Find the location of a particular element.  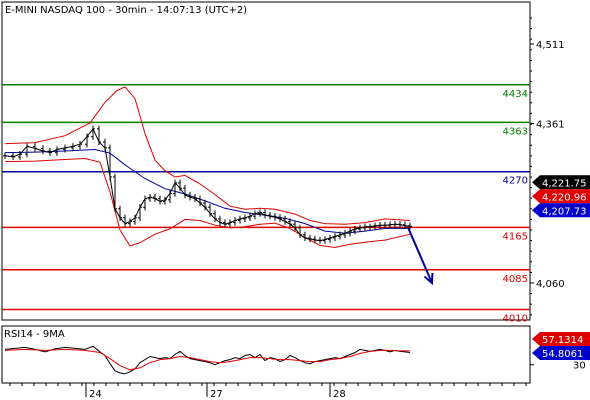

rsi-tag-0-label: 57.1314 is located at coordinates (562, 340).